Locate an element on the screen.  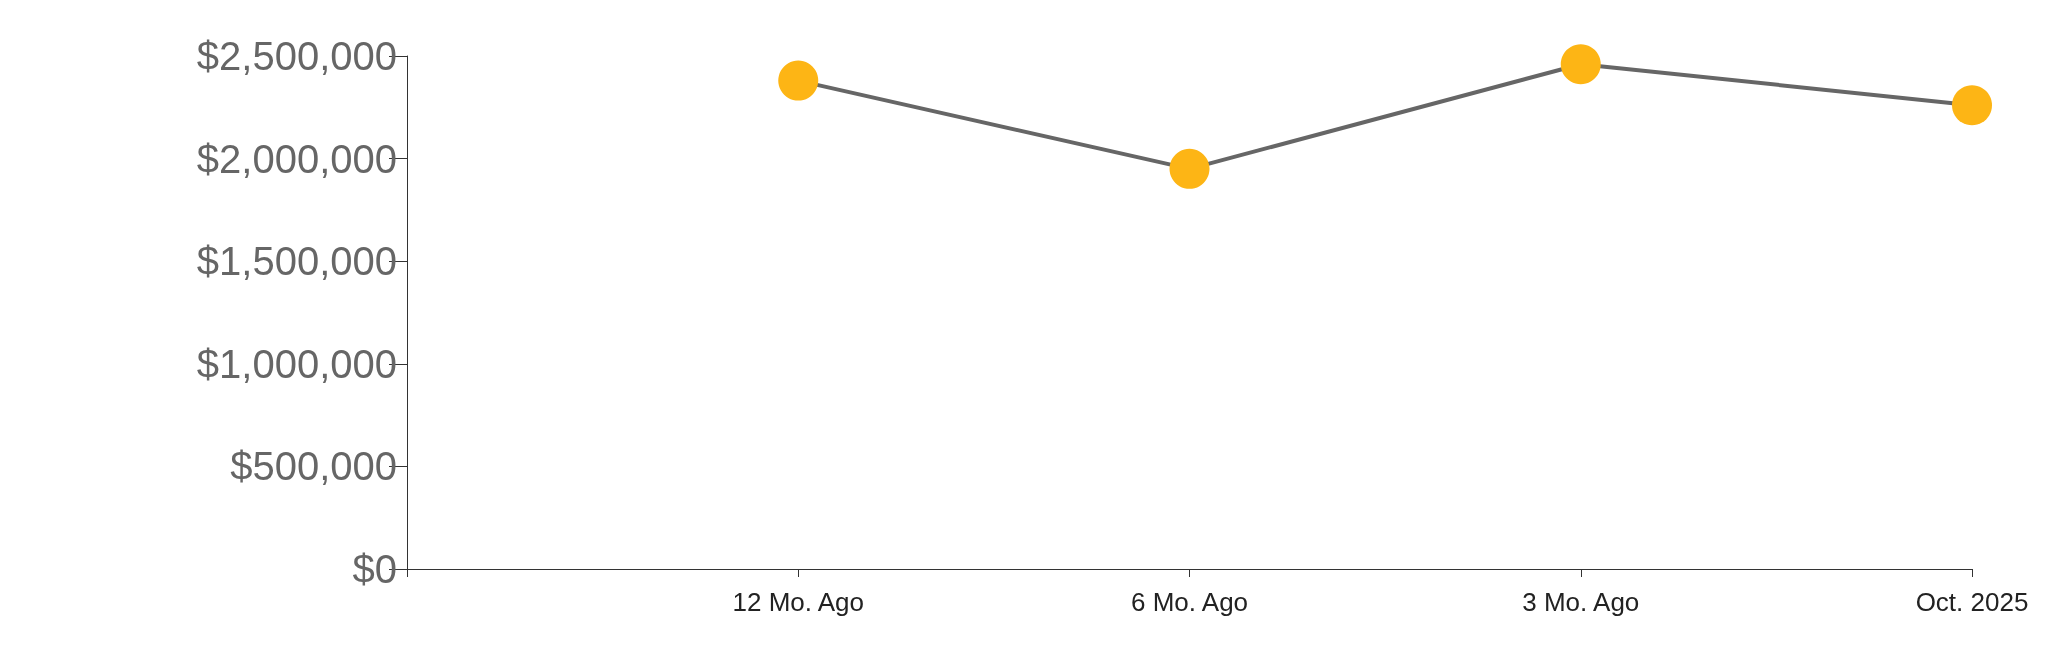
y-tick-label: $1,500,000 is located at coordinates (296, 261).